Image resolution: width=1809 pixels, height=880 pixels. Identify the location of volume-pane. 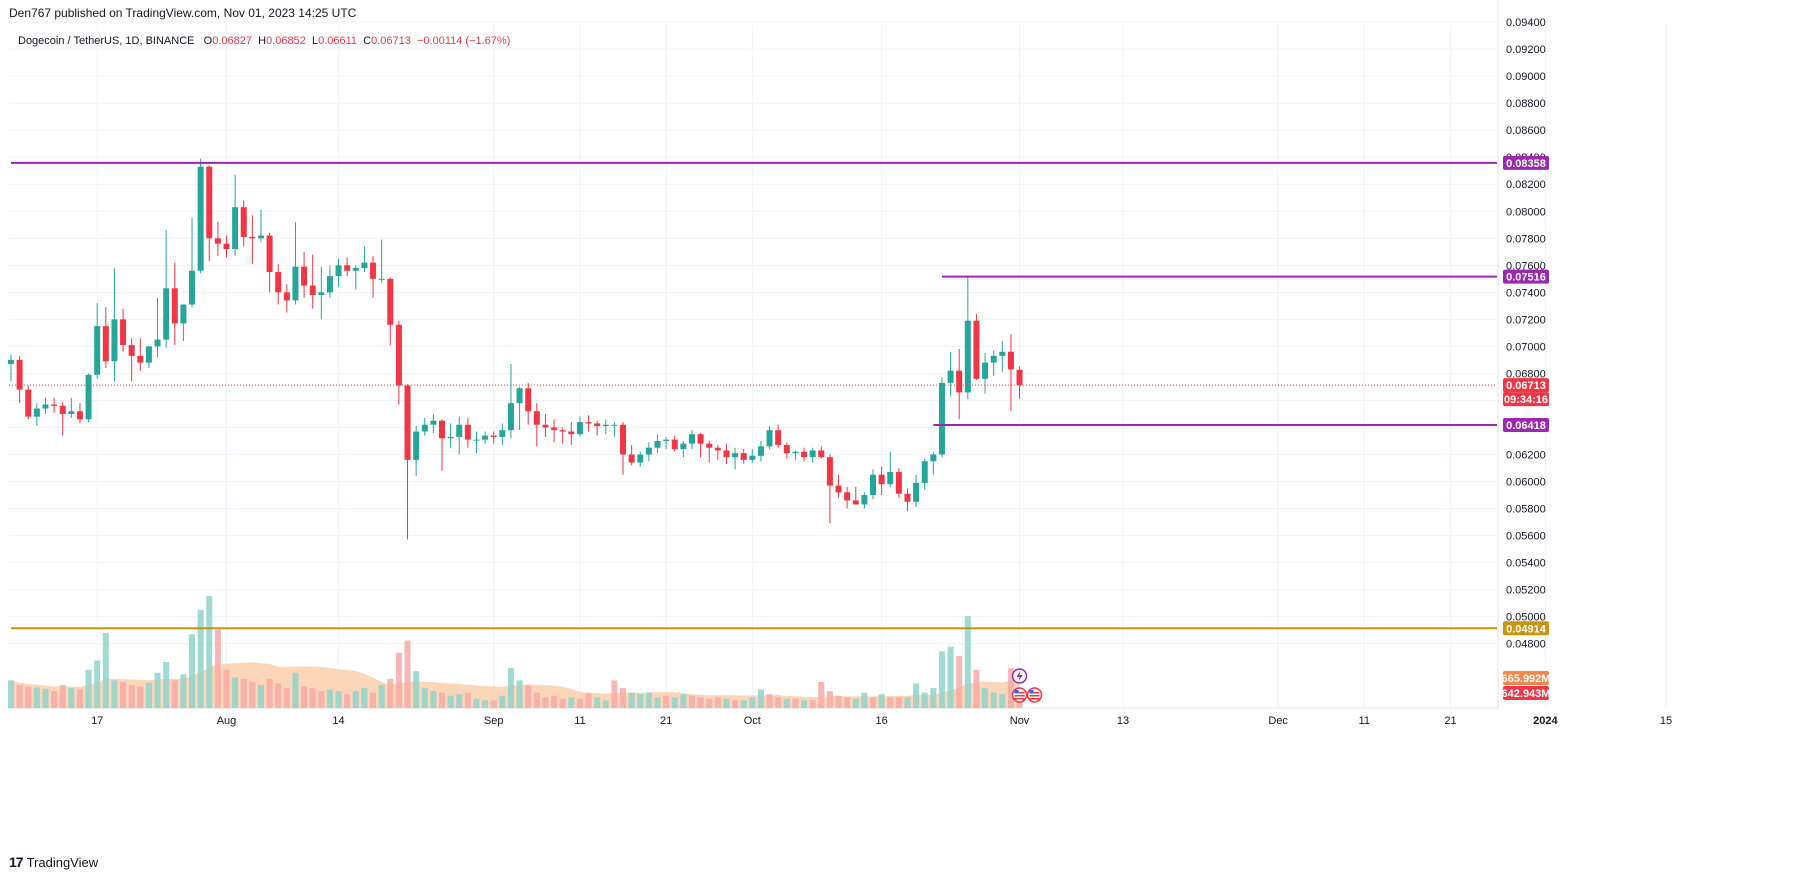
(515, 652).